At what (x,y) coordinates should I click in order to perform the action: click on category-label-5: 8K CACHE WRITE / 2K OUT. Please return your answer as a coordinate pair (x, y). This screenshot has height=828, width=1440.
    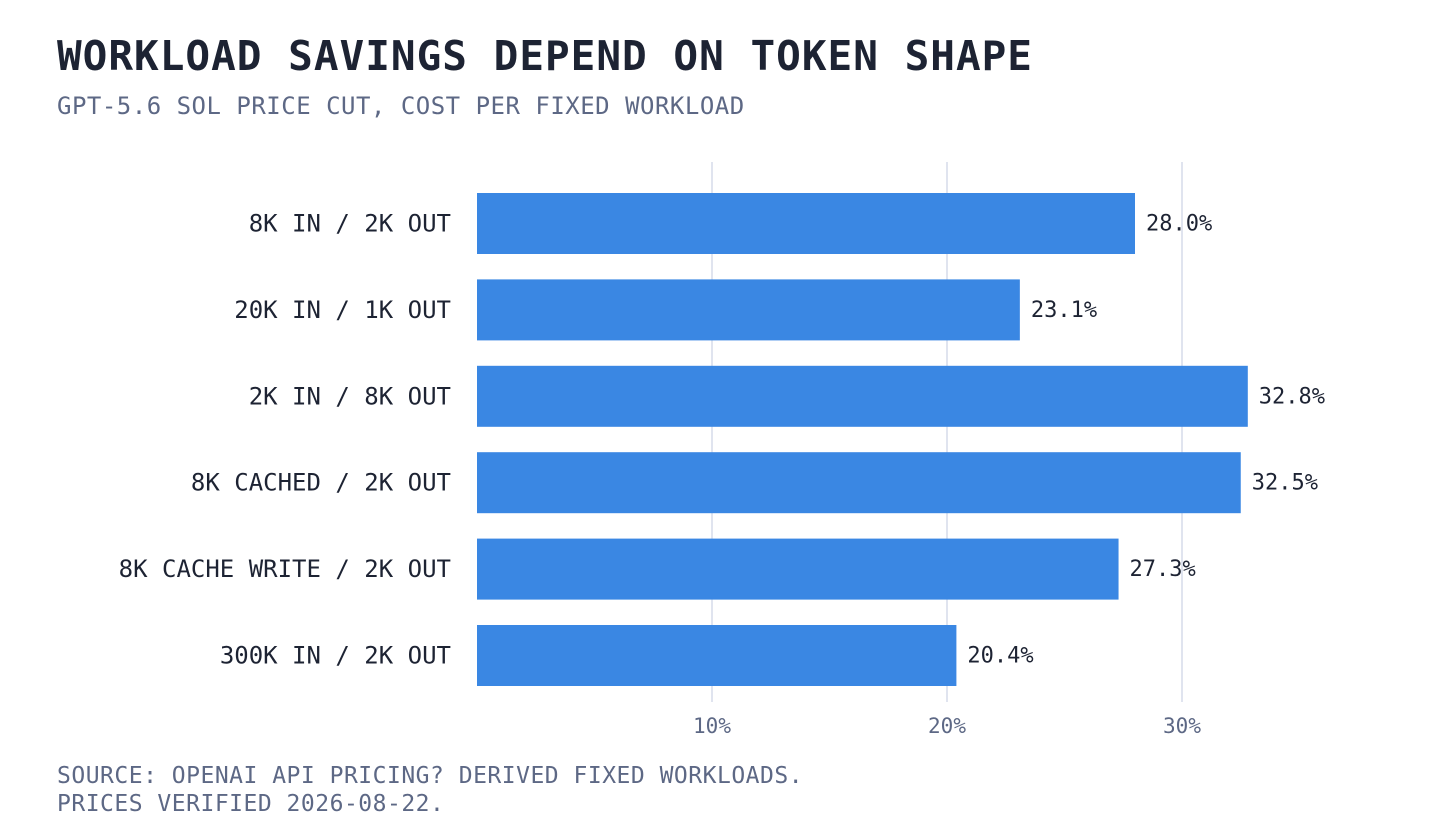
    Looking at the image, I should click on (285, 569).